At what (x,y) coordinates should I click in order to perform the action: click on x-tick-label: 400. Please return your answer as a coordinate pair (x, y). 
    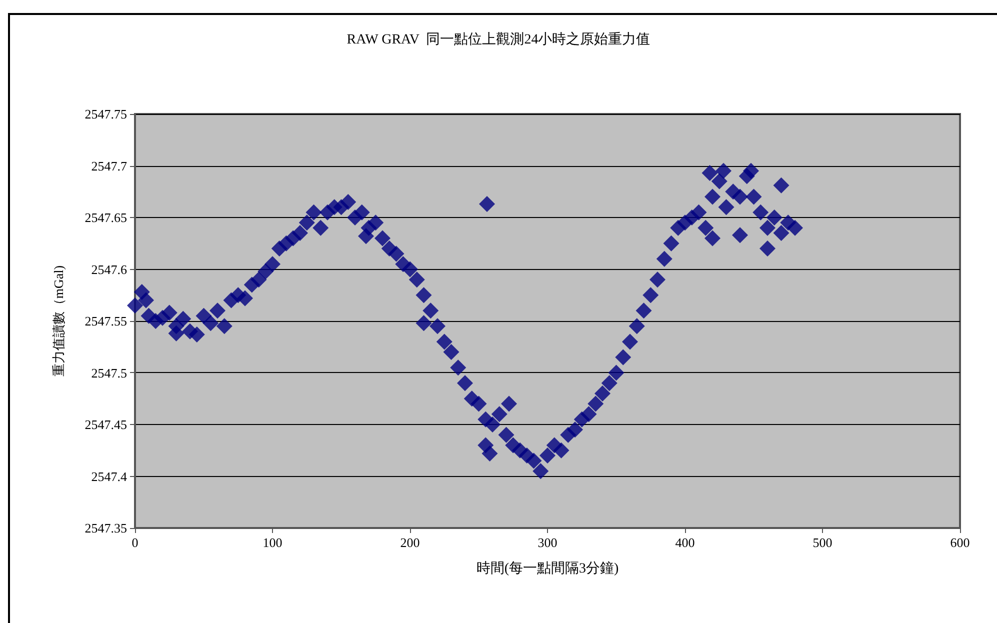
    Looking at the image, I should click on (685, 542).